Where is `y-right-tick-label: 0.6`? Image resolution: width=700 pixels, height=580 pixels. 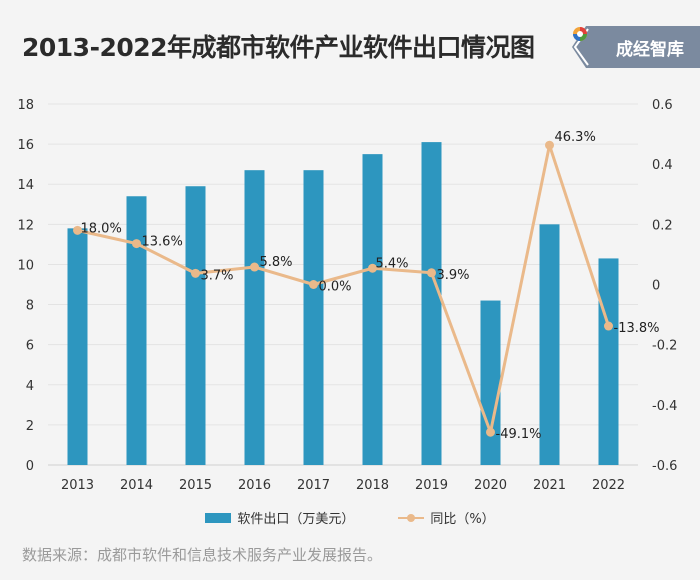 y-right-tick-label: 0.6 is located at coordinates (662, 105).